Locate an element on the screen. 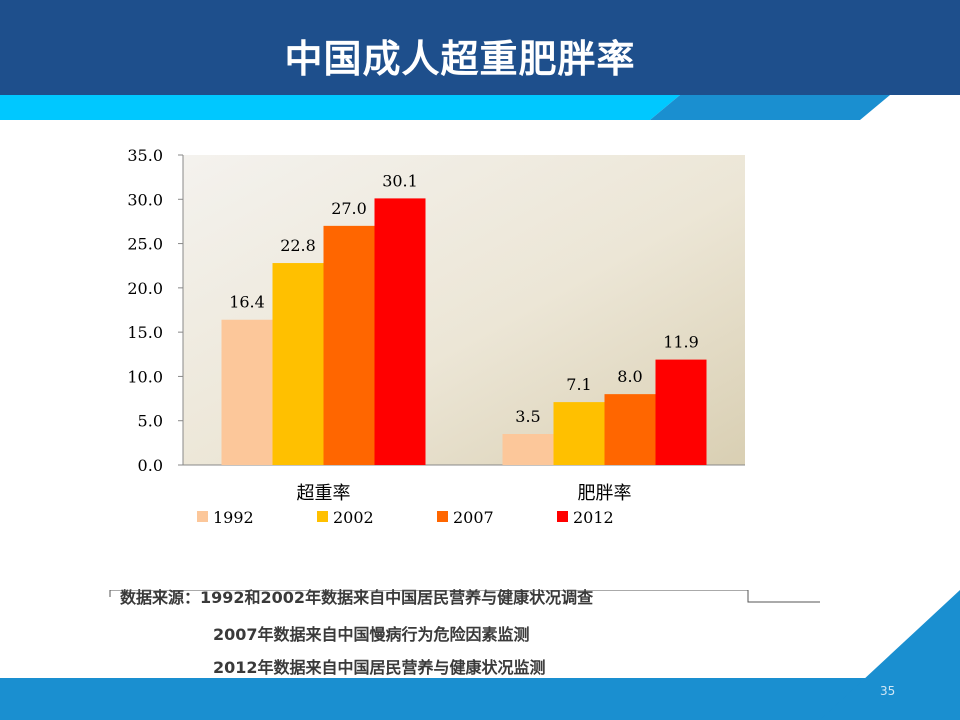 The height and width of the screenshot is (720, 960). y-tick-label: 30.0 is located at coordinates (145, 199).